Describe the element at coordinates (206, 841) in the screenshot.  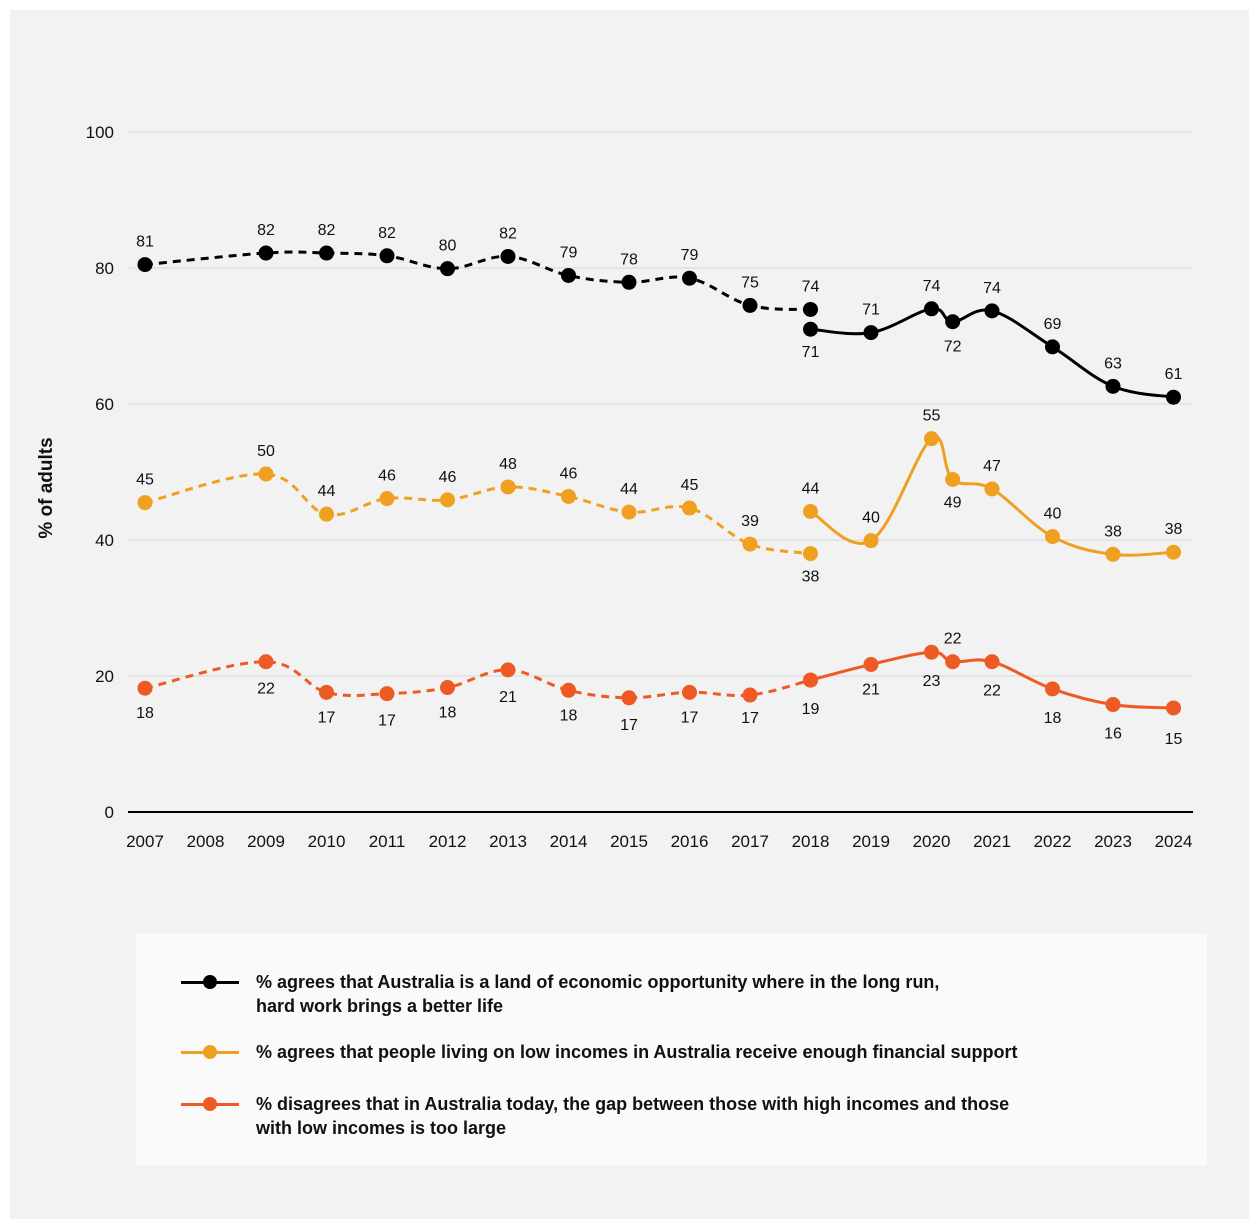
I see `x-tick-label: 2008` at that location.